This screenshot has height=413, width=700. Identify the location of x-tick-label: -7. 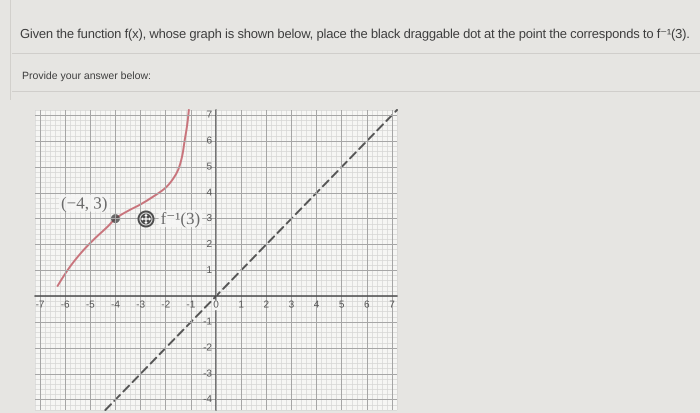
(40, 305).